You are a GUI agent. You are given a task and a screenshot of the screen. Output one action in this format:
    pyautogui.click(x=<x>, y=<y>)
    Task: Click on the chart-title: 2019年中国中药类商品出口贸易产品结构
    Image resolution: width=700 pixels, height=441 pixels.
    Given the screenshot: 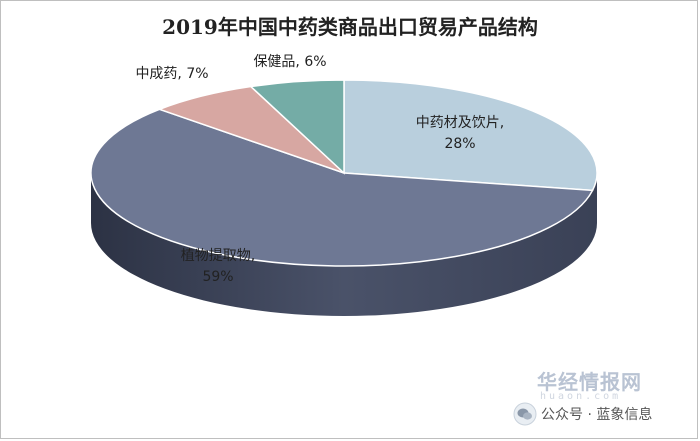 What is the action you would take?
    pyautogui.click(x=350, y=27)
    